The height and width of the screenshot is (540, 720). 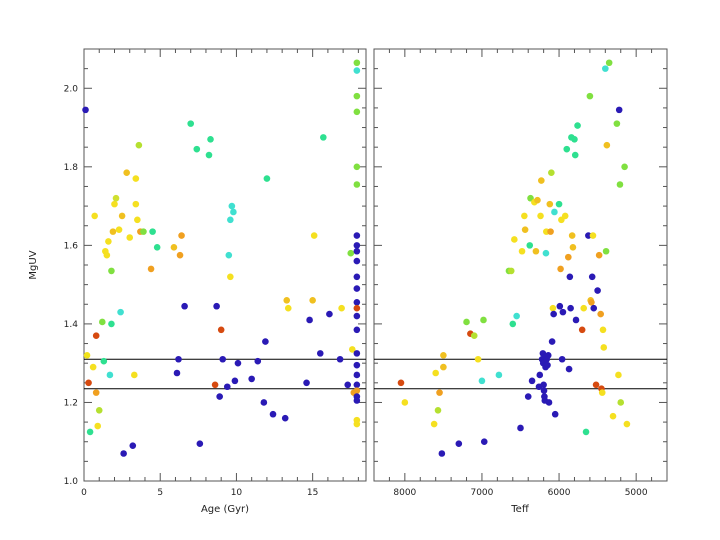 I want to click on right-x-tick-label: 6000, so click(x=559, y=493).